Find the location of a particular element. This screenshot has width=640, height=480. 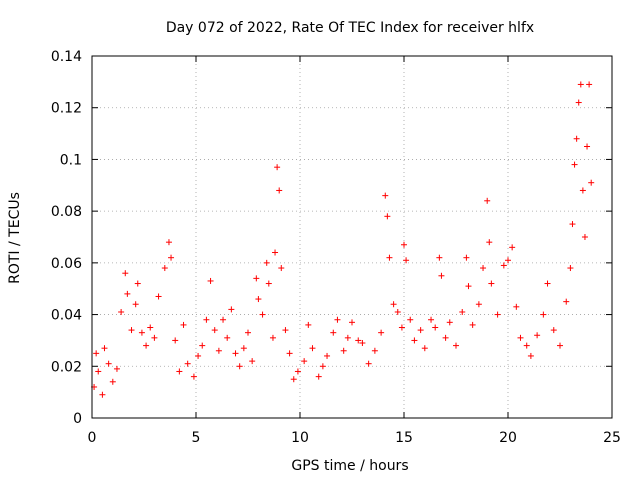

x-tick-label: 5 is located at coordinates (196, 438).